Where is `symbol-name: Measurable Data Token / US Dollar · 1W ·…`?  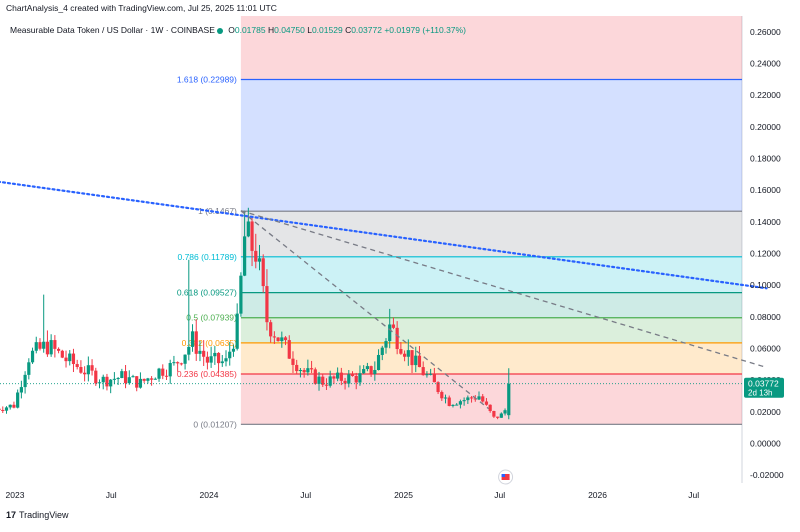 symbol-name: Measurable Data Token / US Dollar · 1W ·… is located at coordinates (112, 30).